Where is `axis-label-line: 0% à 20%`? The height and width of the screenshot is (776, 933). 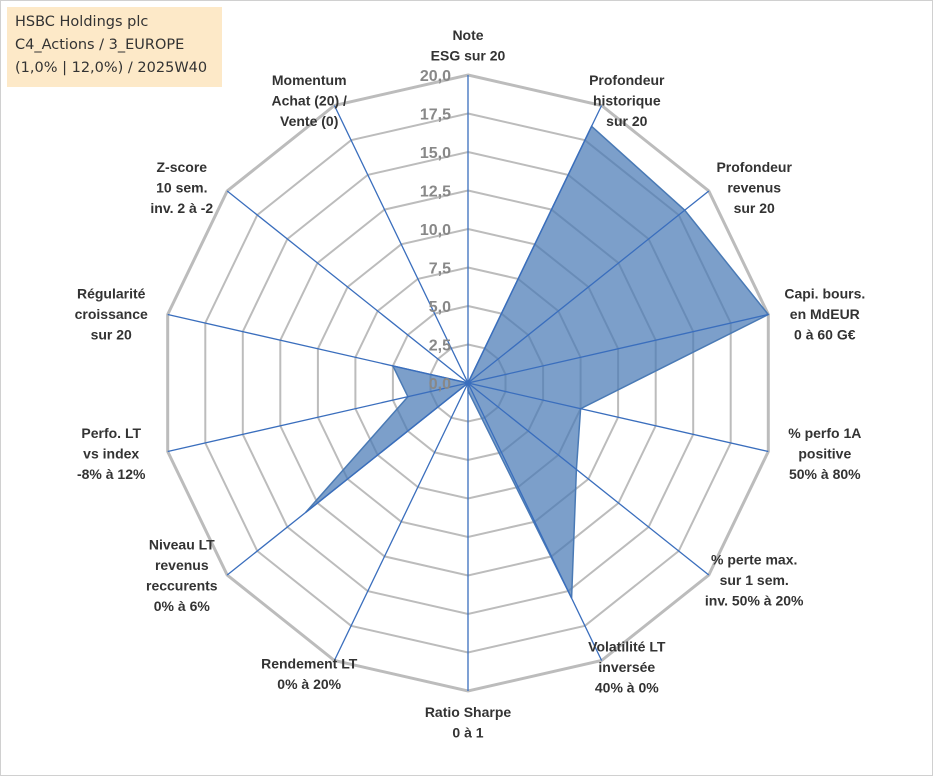 axis-label-line: 0% à 20% is located at coordinates (309, 684).